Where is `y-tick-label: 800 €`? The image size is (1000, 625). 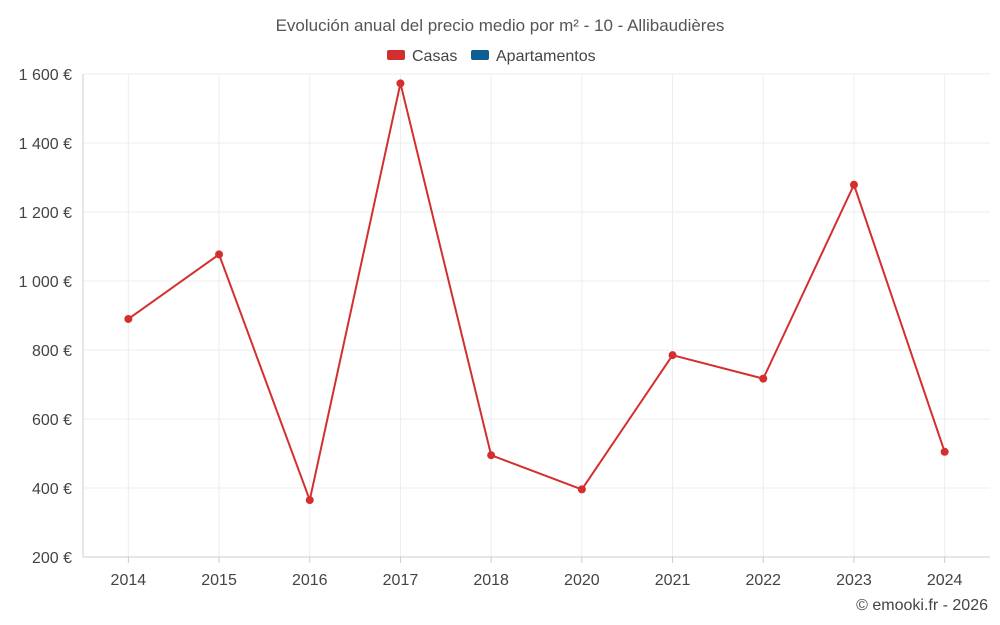
y-tick-label: 800 € is located at coordinates (52, 351).